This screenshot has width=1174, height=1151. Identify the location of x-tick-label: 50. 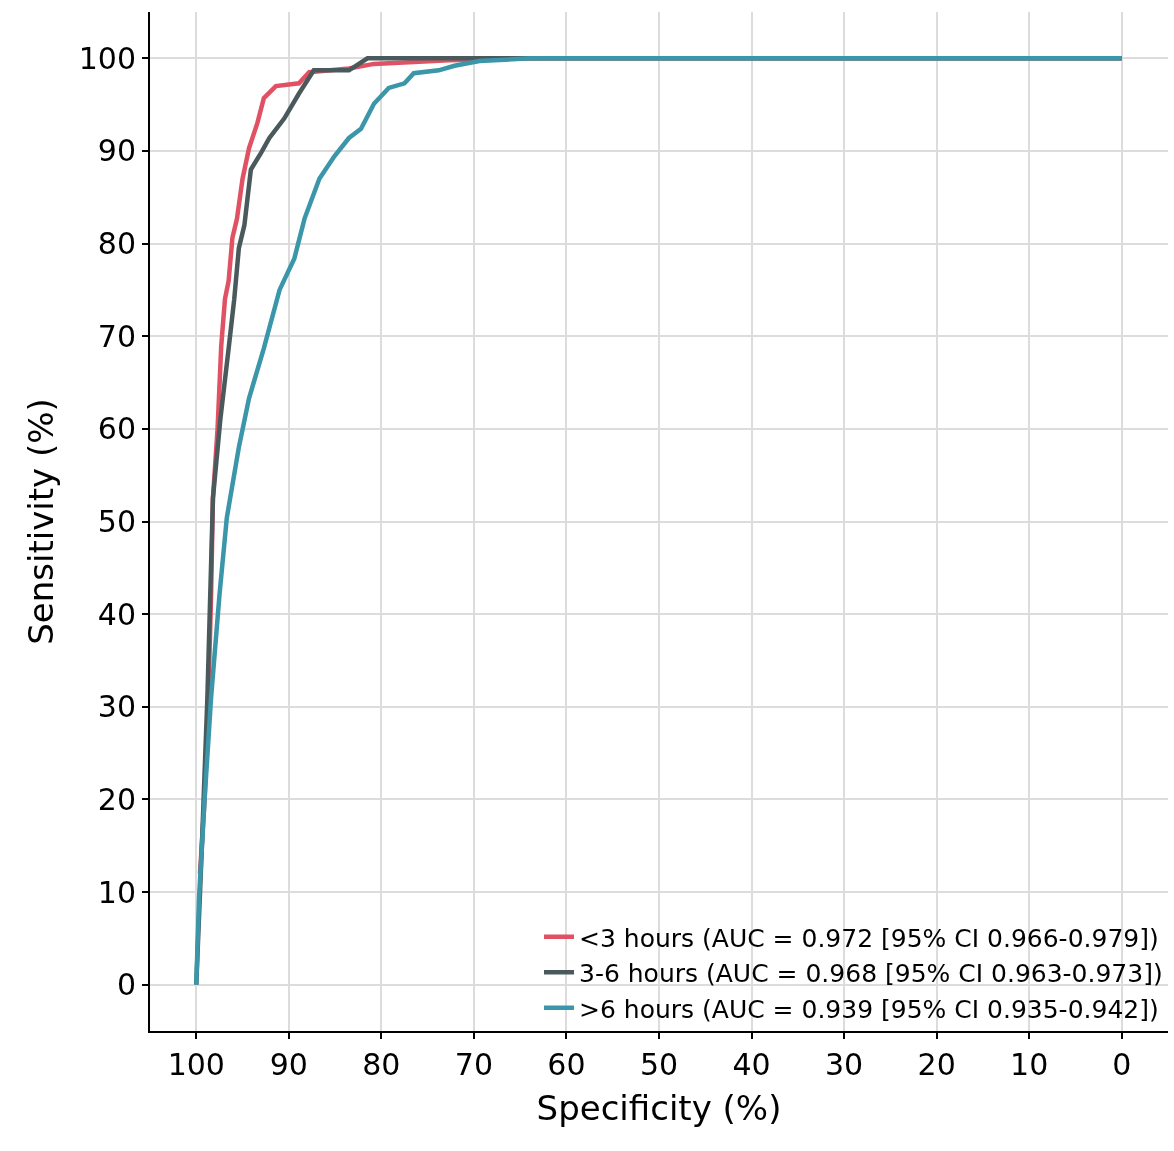
(659, 1064).